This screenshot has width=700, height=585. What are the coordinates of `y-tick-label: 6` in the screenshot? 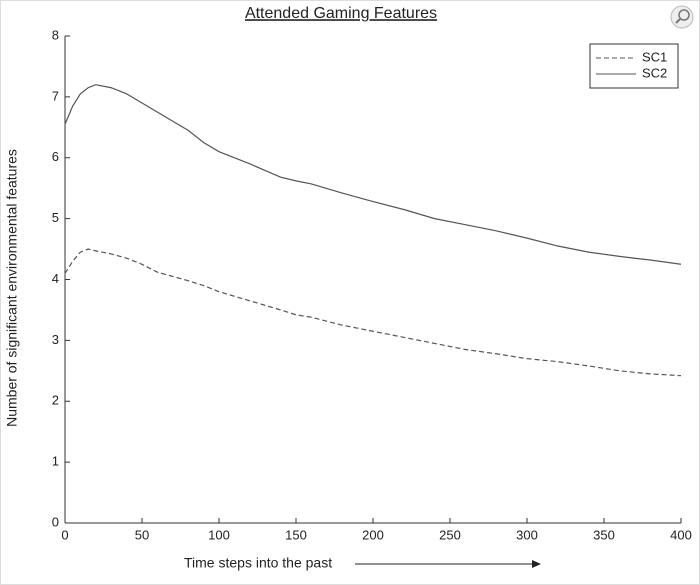 It's located at (55, 156).